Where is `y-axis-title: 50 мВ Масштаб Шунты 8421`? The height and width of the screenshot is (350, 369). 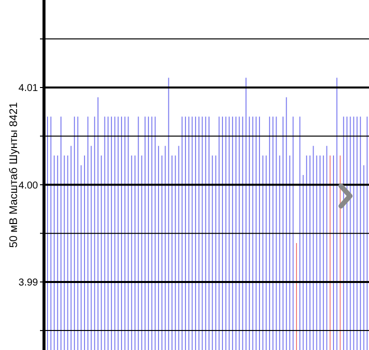
y-axis-title: 50 мВ Масштаб Шунты 8421 is located at coordinates (14, 175).